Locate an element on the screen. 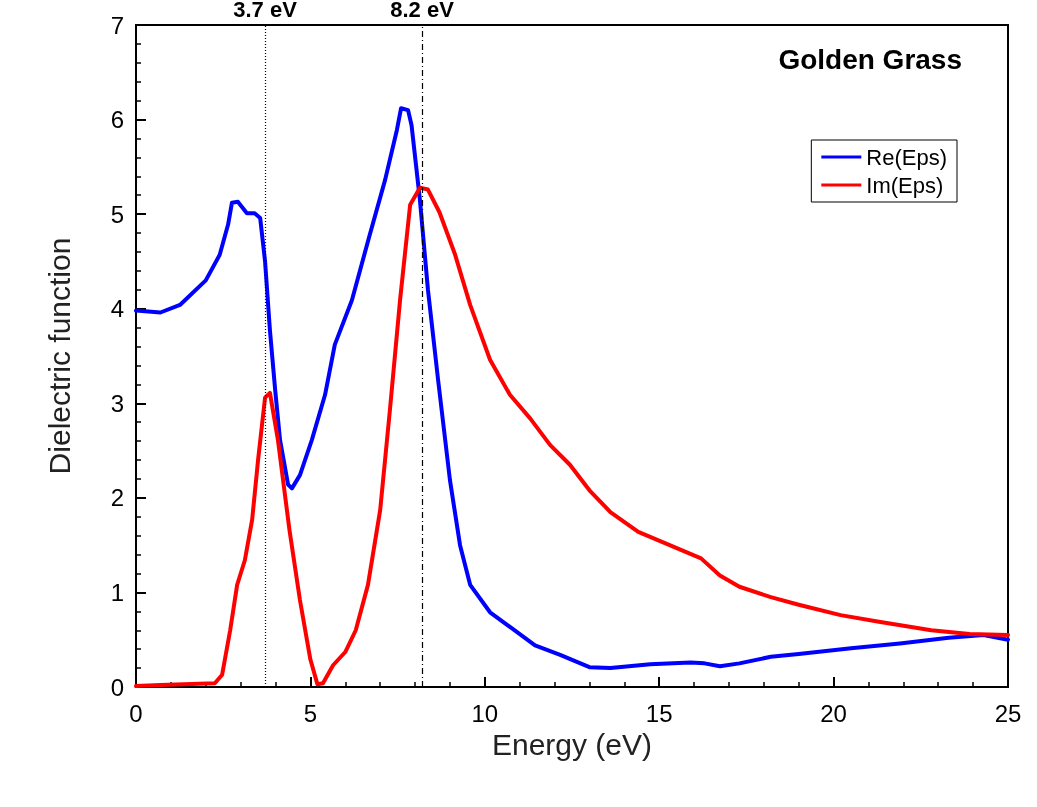  x-tick-label: 15 is located at coordinates (659, 713).